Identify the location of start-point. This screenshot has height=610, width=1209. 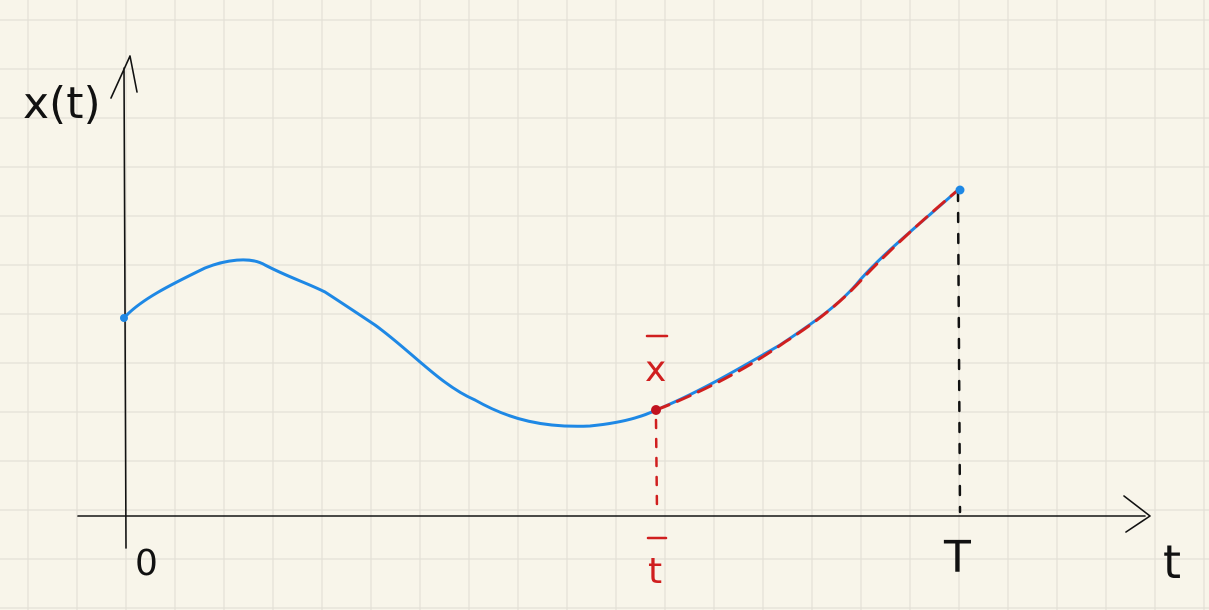
(124, 318).